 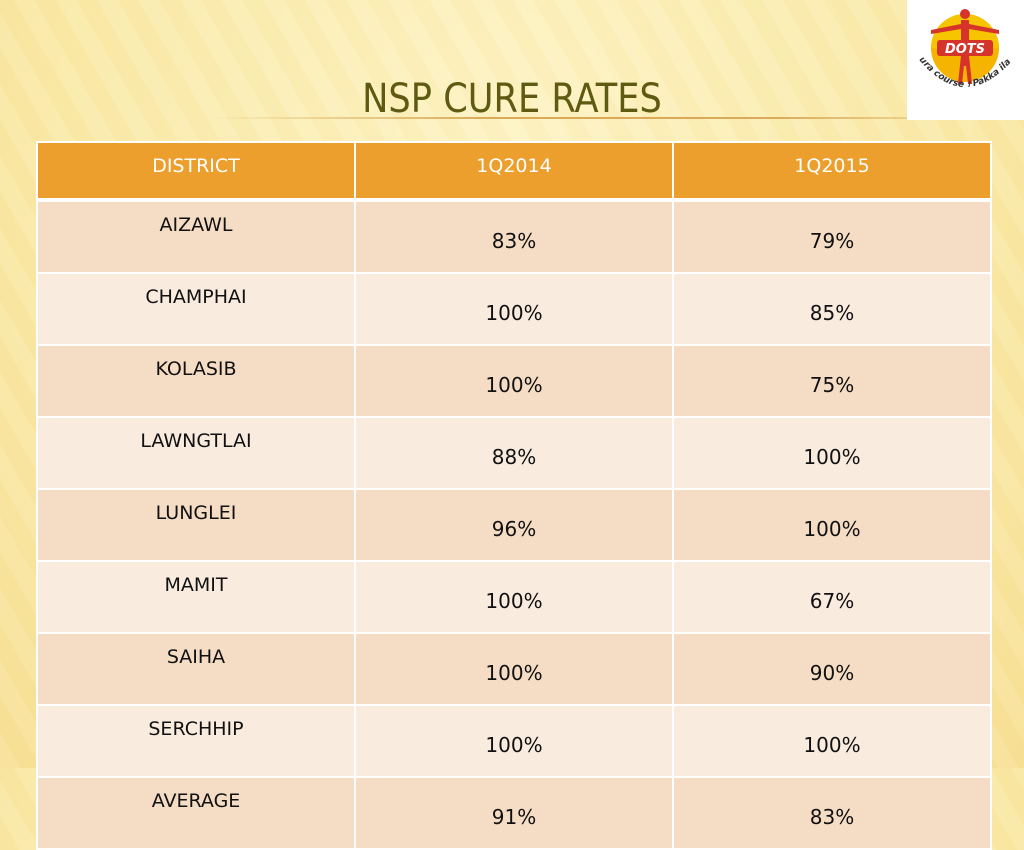 I want to click on district-cell: SERCHHIP, so click(x=196, y=741).